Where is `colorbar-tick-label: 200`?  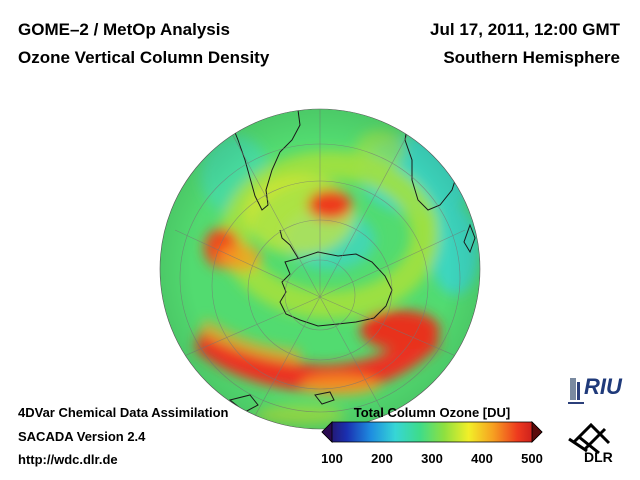
colorbar-tick-label: 200 is located at coordinates (382, 458).